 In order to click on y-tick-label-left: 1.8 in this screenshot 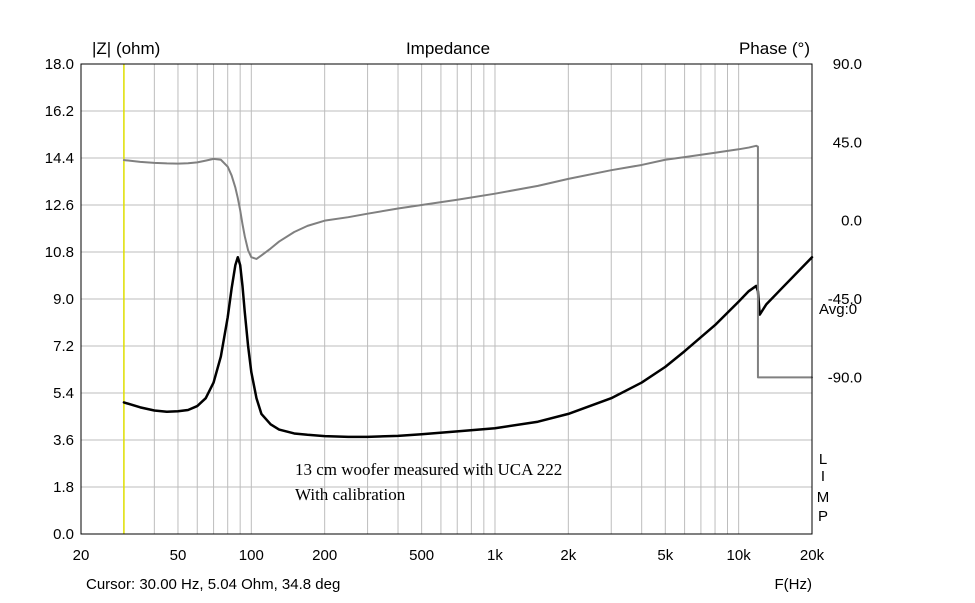, I will do `click(63, 487)`.